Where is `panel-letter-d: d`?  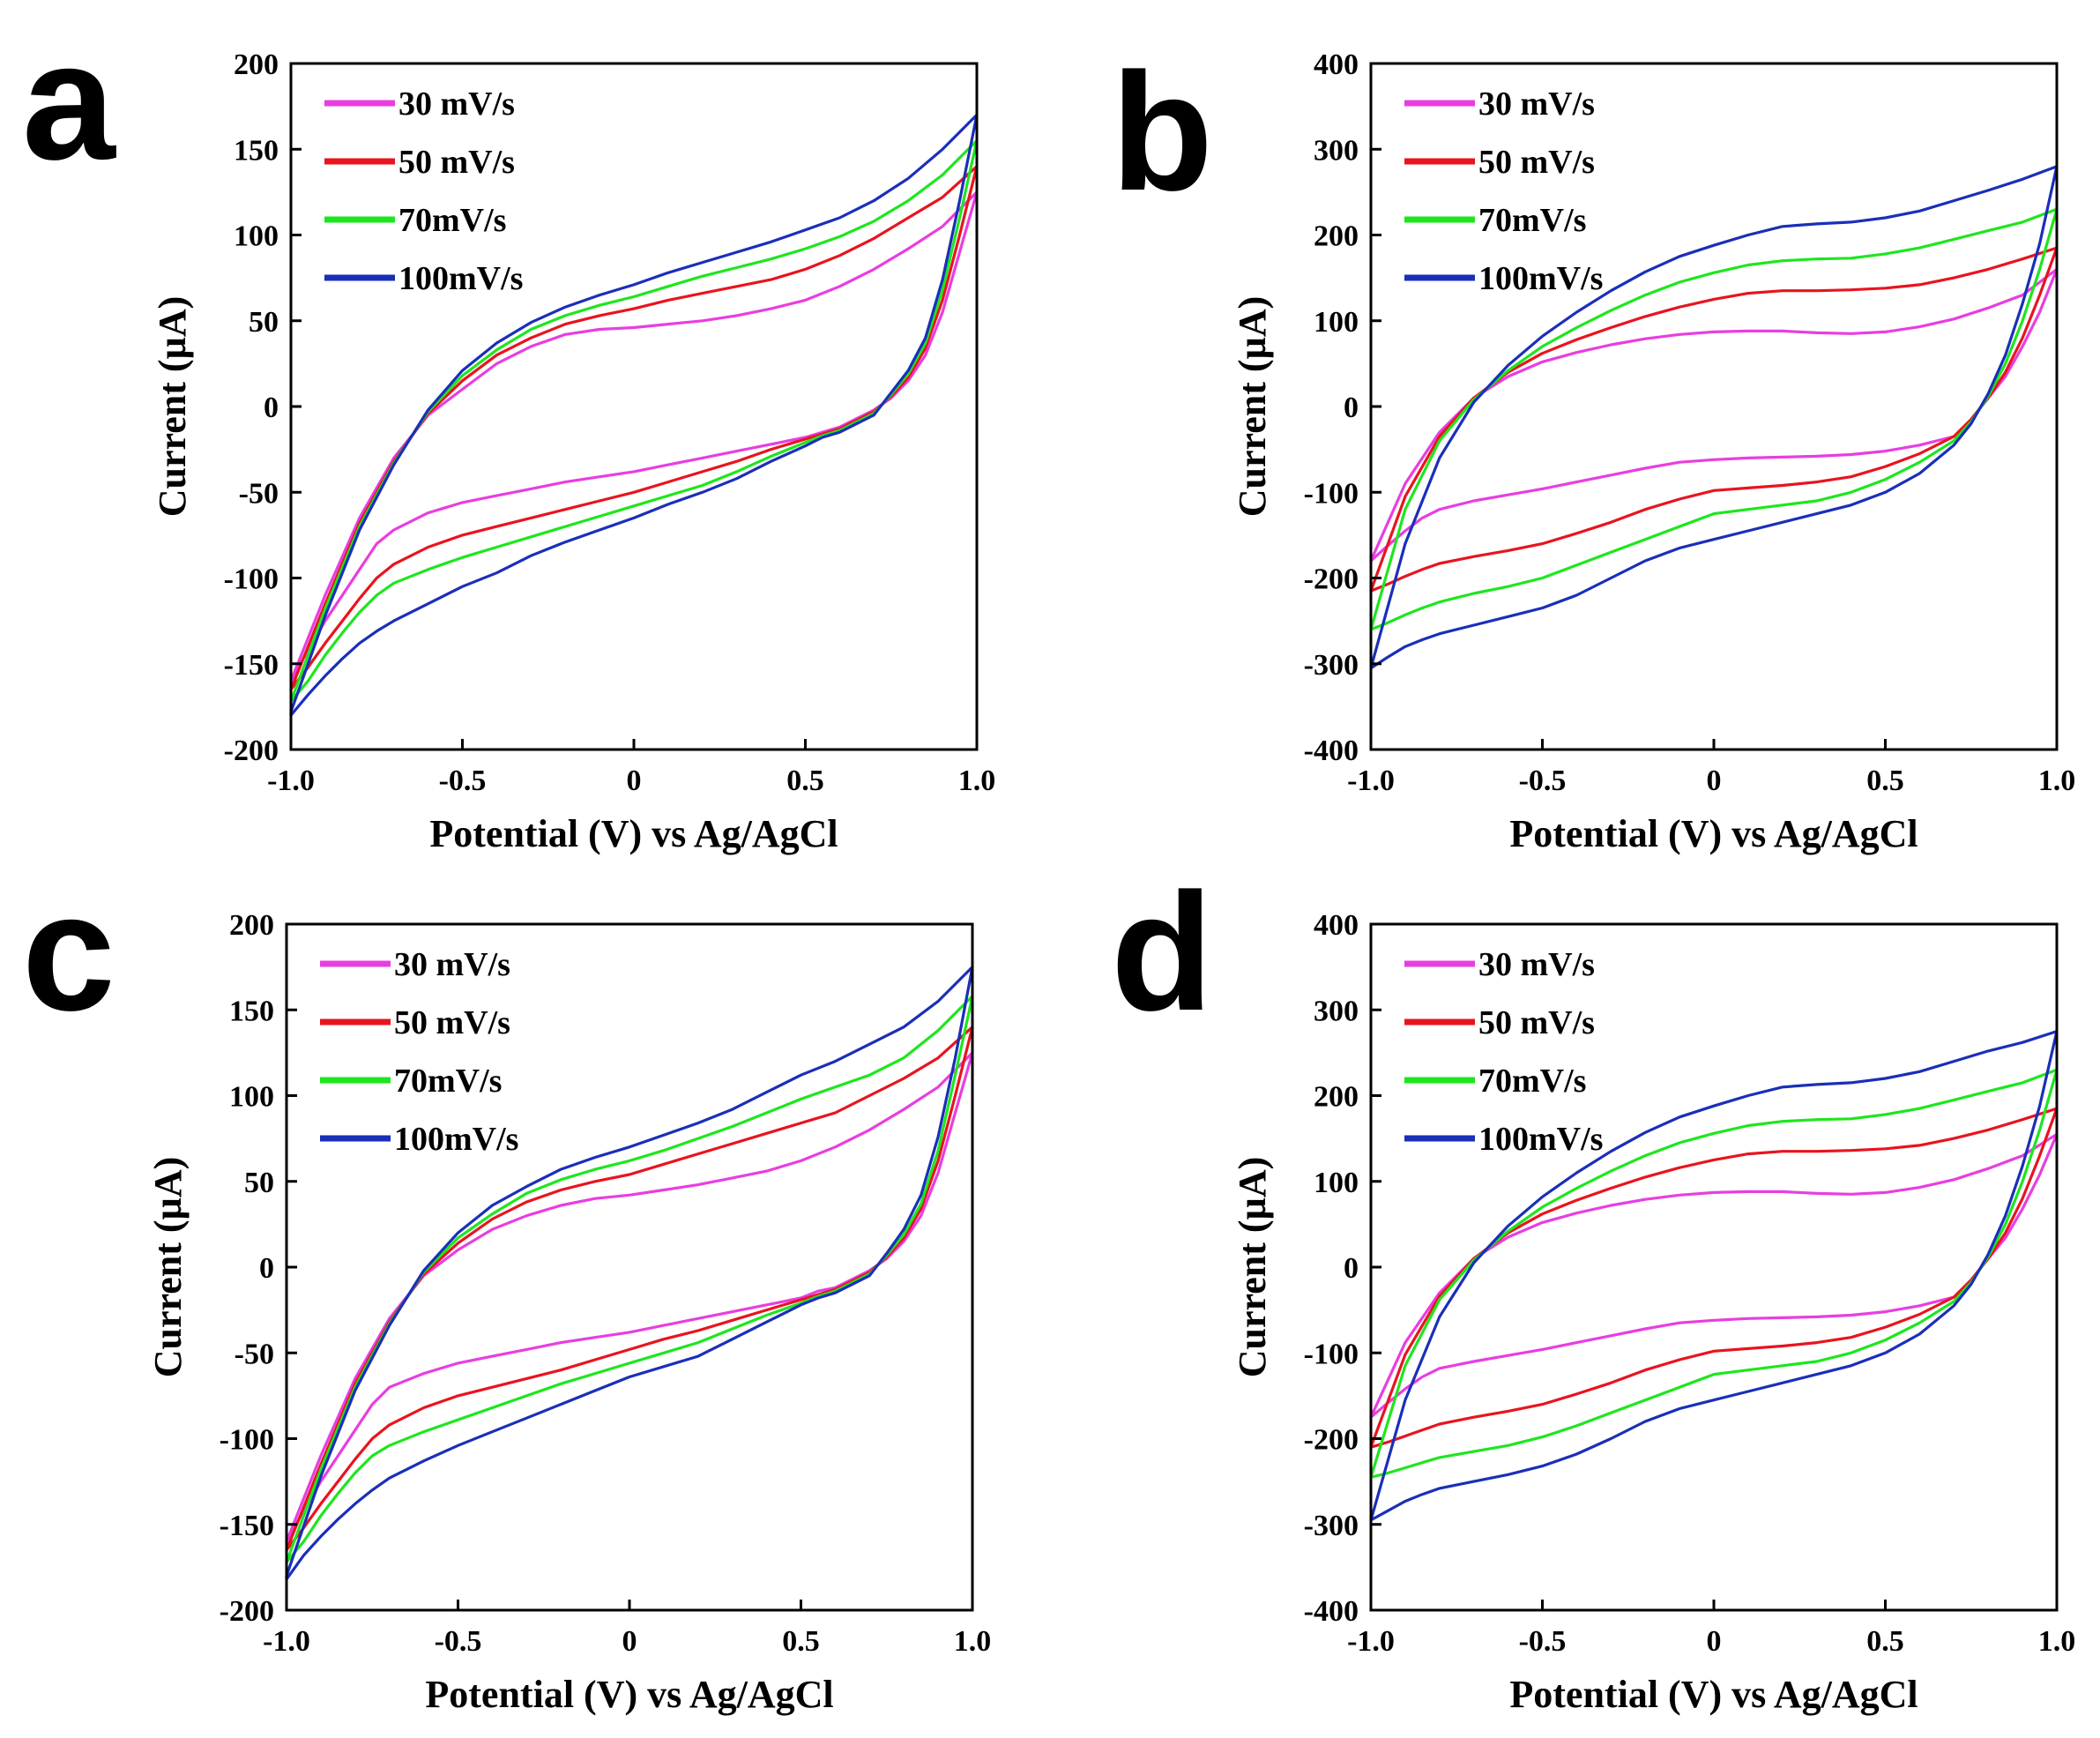 panel-letter-d: d is located at coordinates (1162, 952).